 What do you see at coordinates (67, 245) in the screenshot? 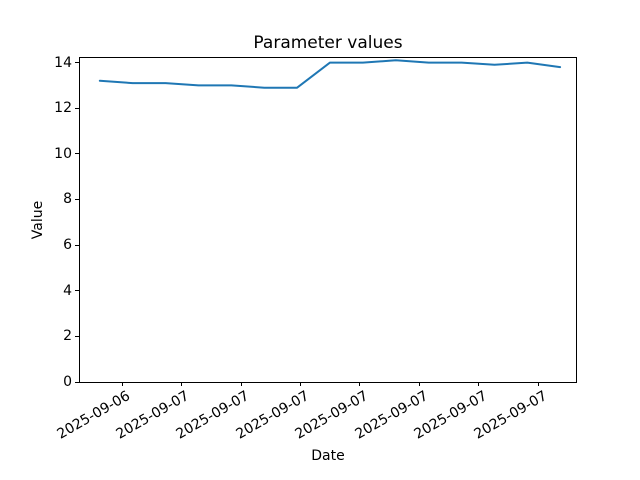
I see `y-tick-label: 6` at bounding box center [67, 245].